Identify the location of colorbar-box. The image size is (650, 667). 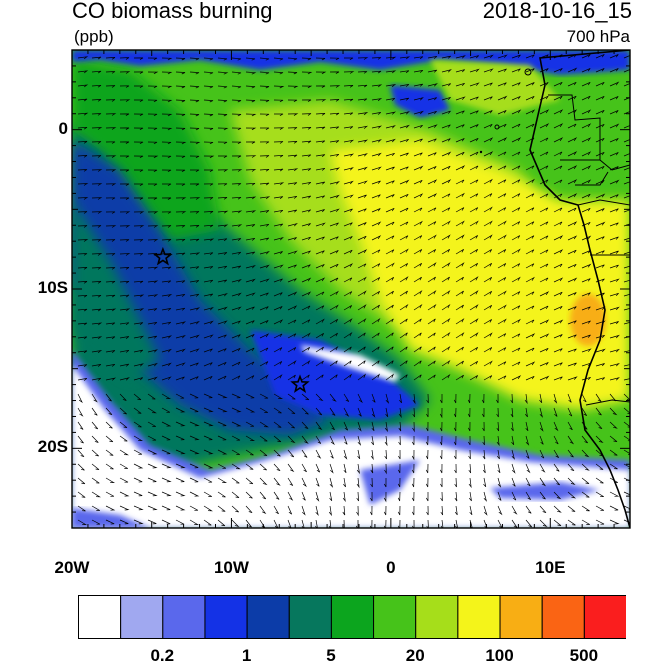
(563, 617).